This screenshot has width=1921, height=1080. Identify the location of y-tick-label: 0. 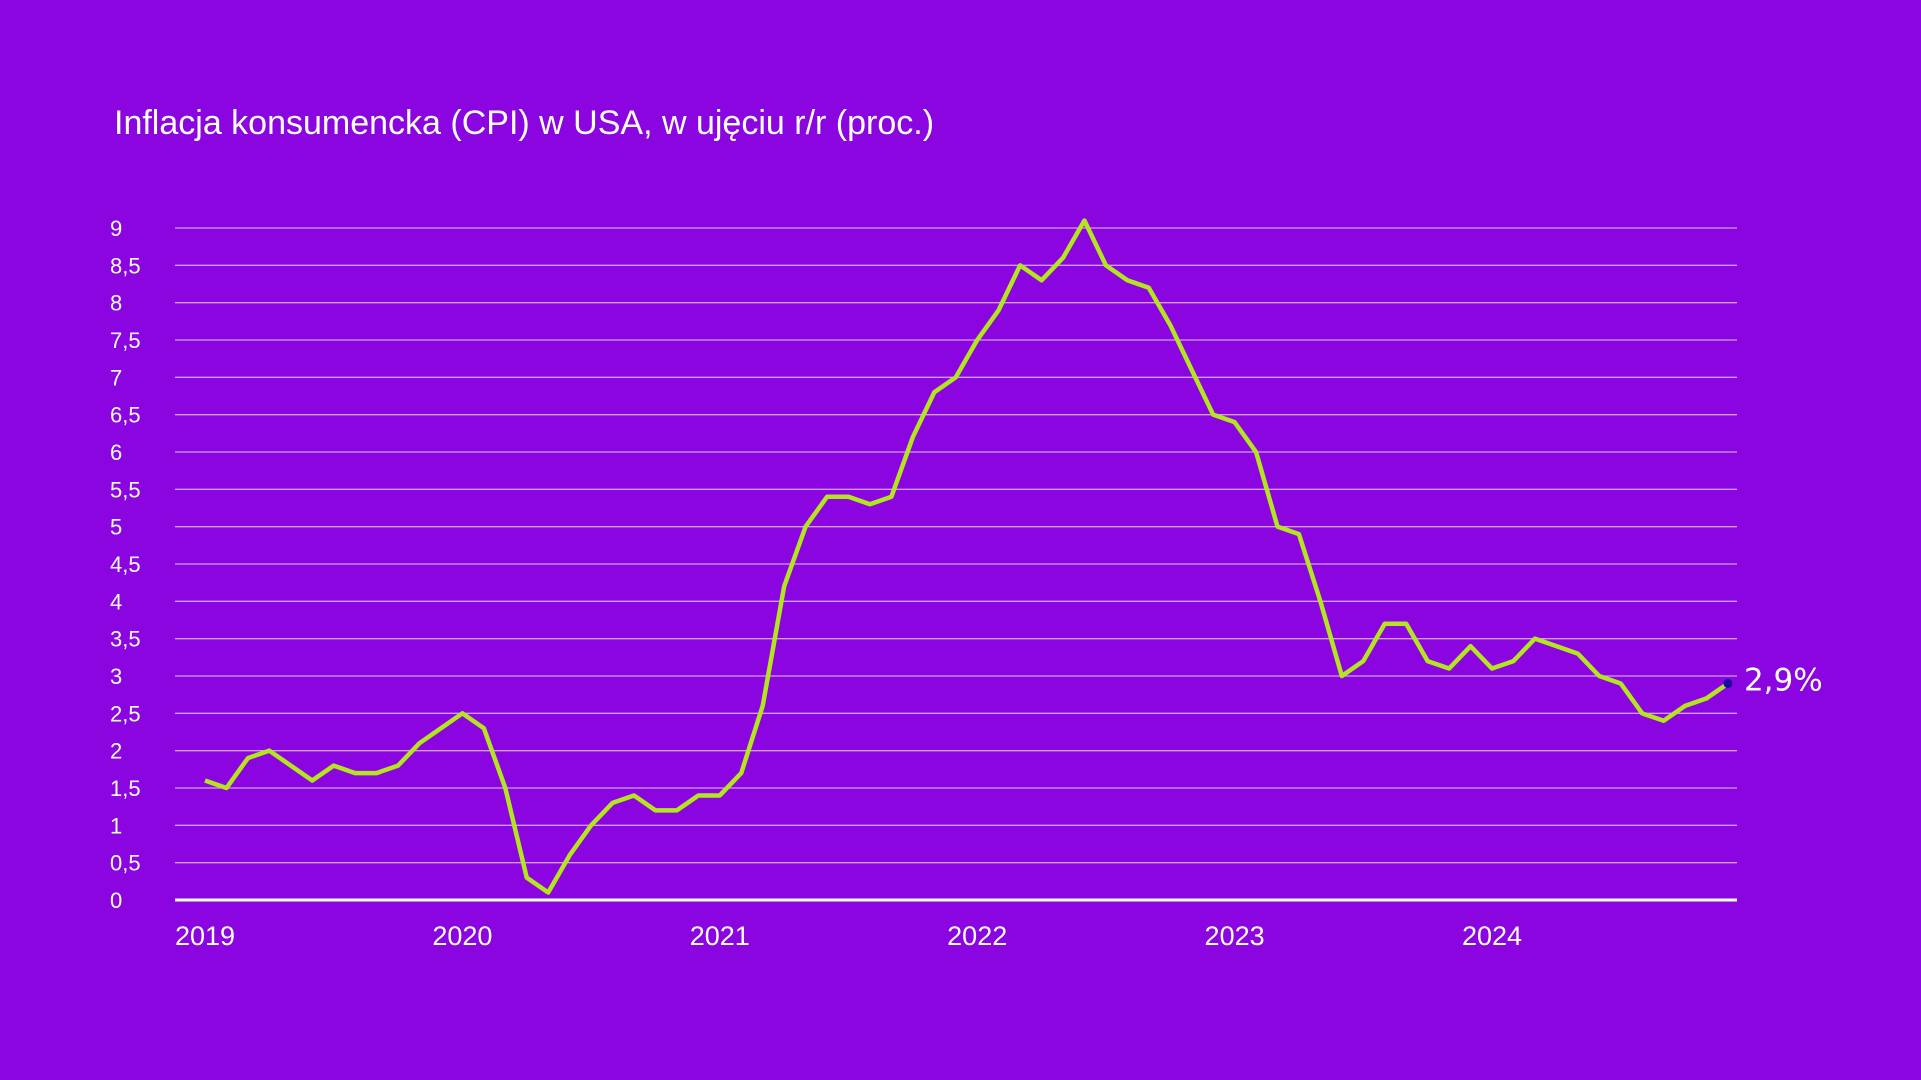
(116, 900).